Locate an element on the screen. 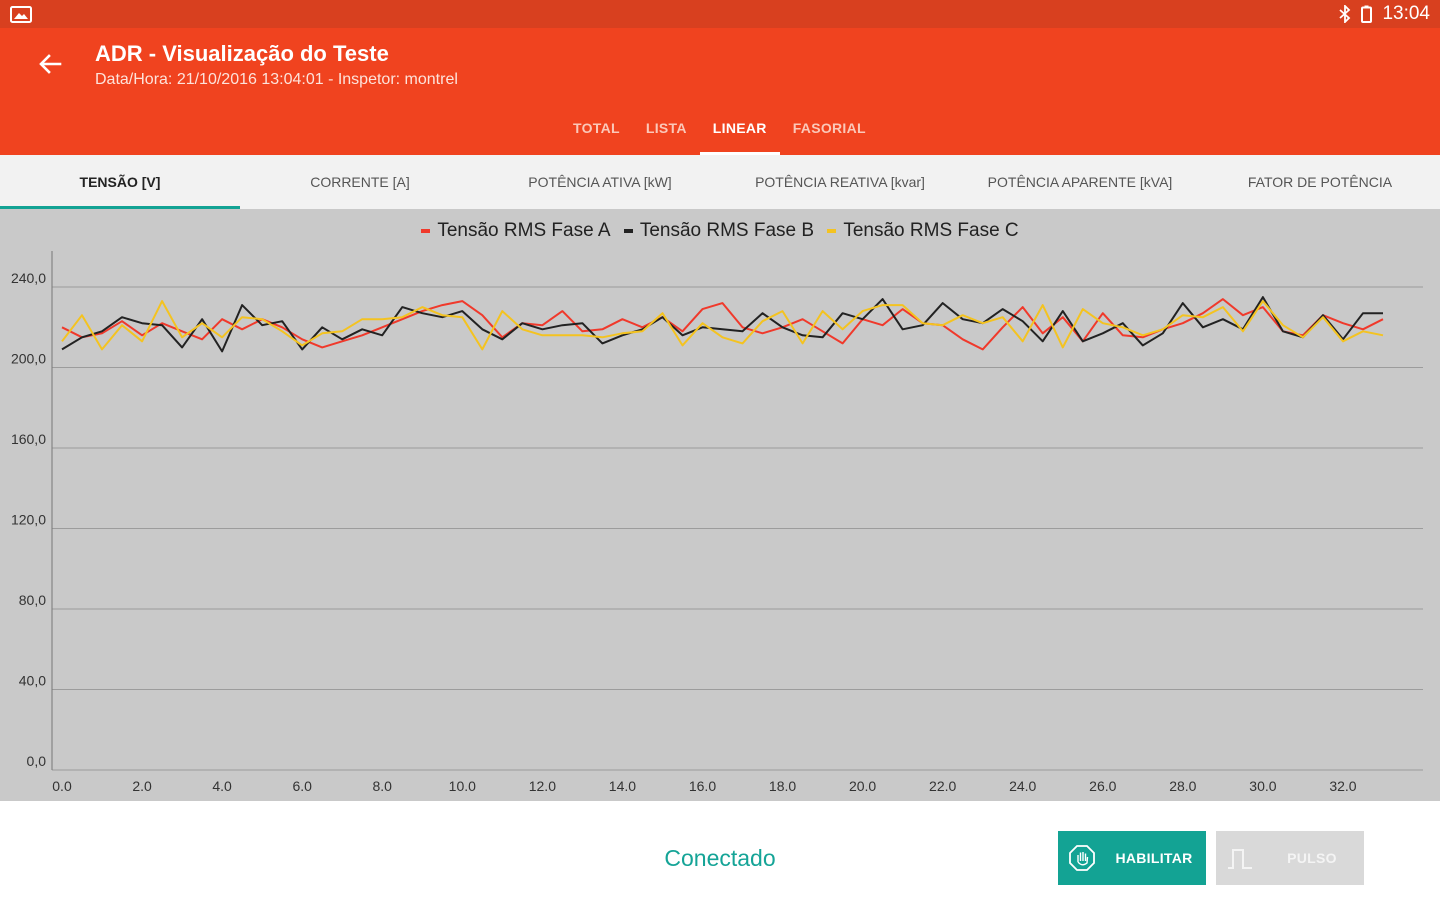  tab-total: TOTAL is located at coordinates (596, 128).